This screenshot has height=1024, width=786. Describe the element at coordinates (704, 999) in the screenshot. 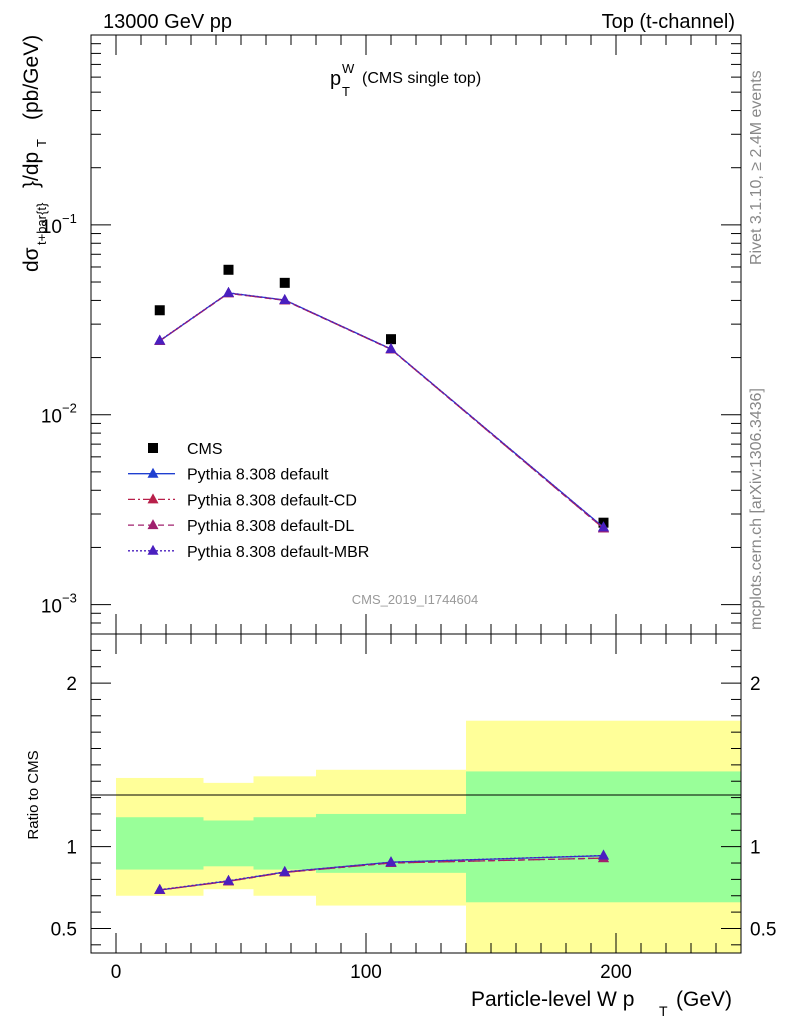

I see `xlabel-unit: (GeV)` at that location.